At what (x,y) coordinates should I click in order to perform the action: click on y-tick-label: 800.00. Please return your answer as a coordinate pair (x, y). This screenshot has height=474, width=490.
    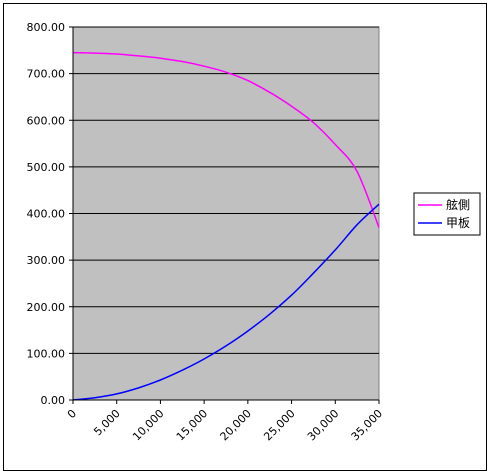
    Looking at the image, I should click on (46, 27).